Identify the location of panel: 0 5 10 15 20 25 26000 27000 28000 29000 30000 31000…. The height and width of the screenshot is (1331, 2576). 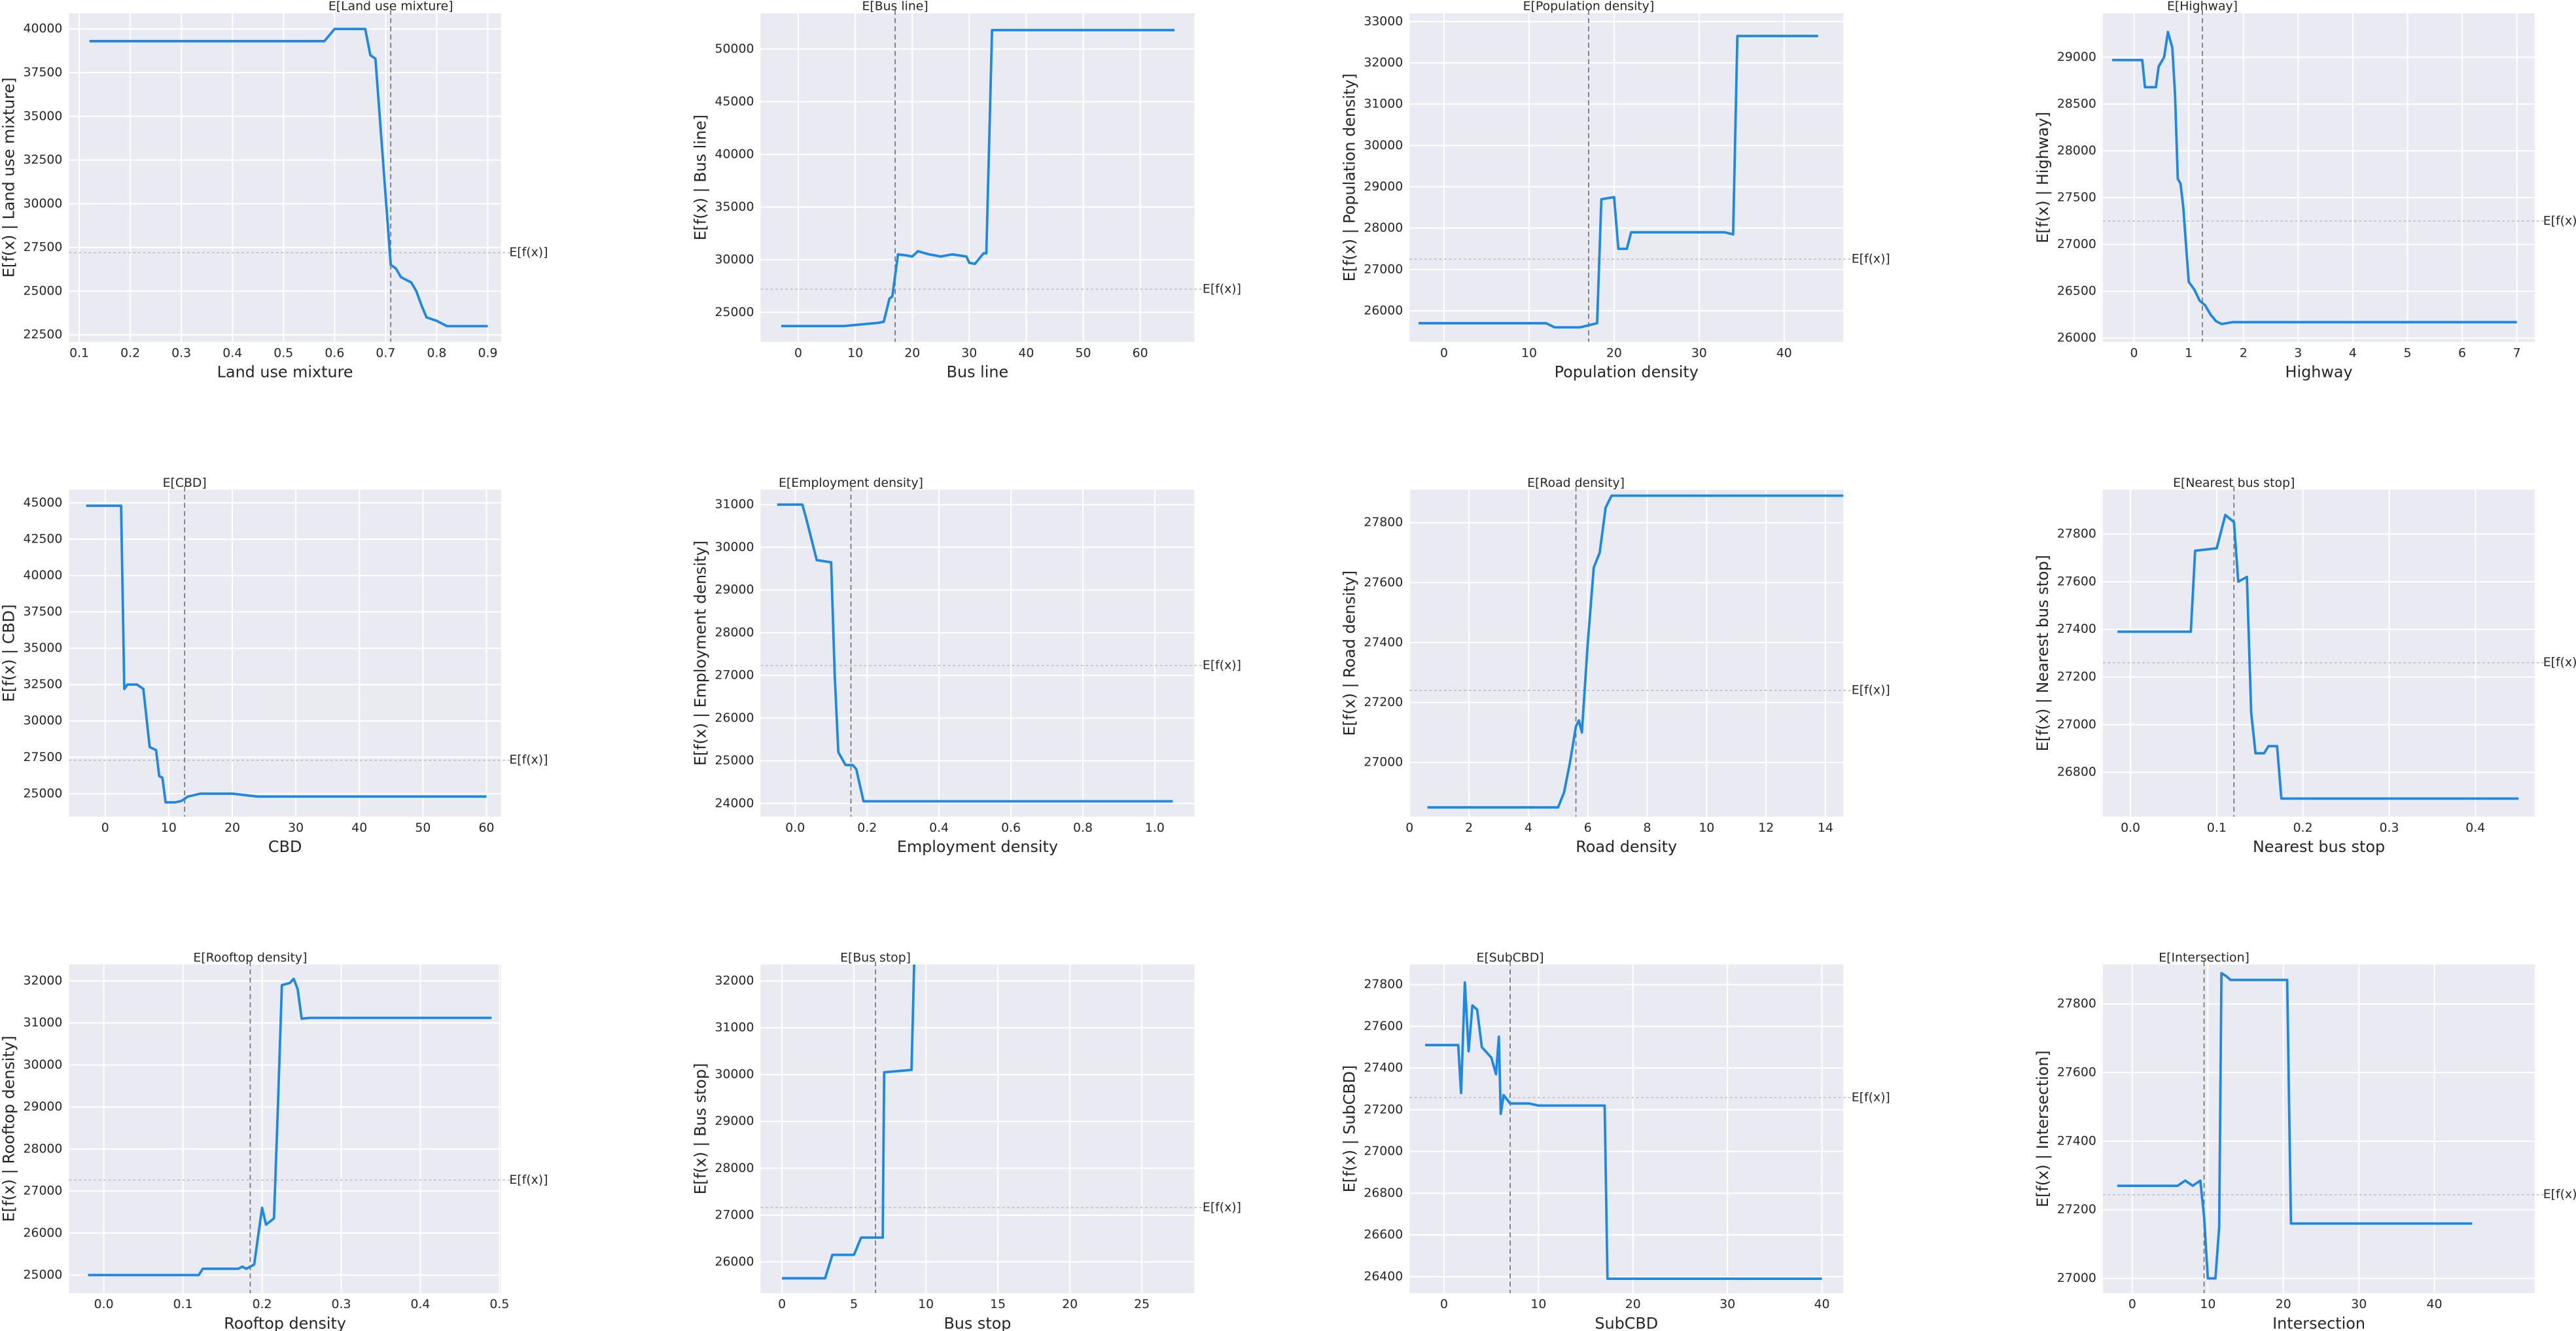
(967, 1141).